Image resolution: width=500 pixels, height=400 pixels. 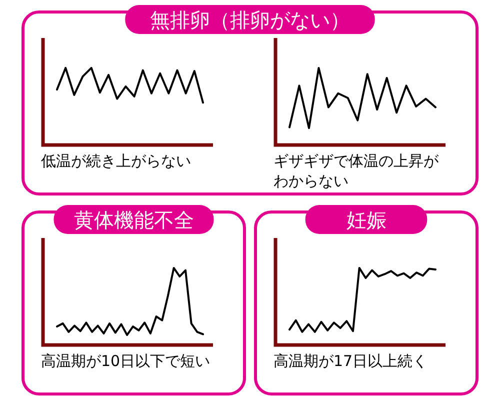 What do you see at coordinates (116, 161) in the screenshot?
I see `text: 低温が続き上がらない` at bounding box center [116, 161].